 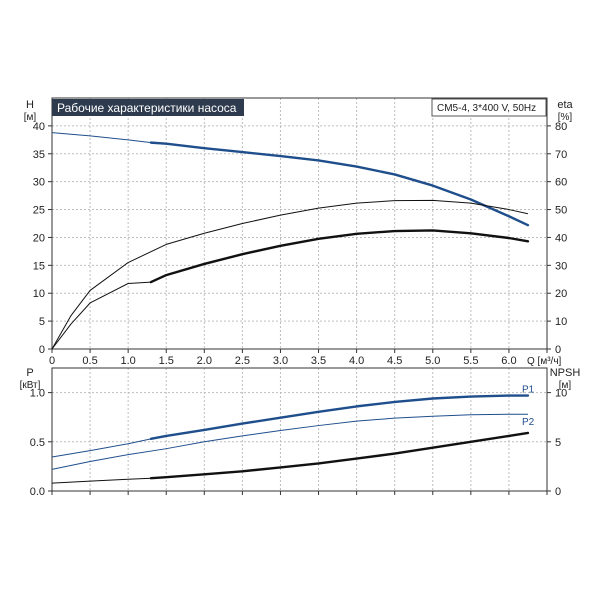 What do you see at coordinates (29, 373) in the screenshot?
I see `y-left-axis-label-p: P` at bounding box center [29, 373].